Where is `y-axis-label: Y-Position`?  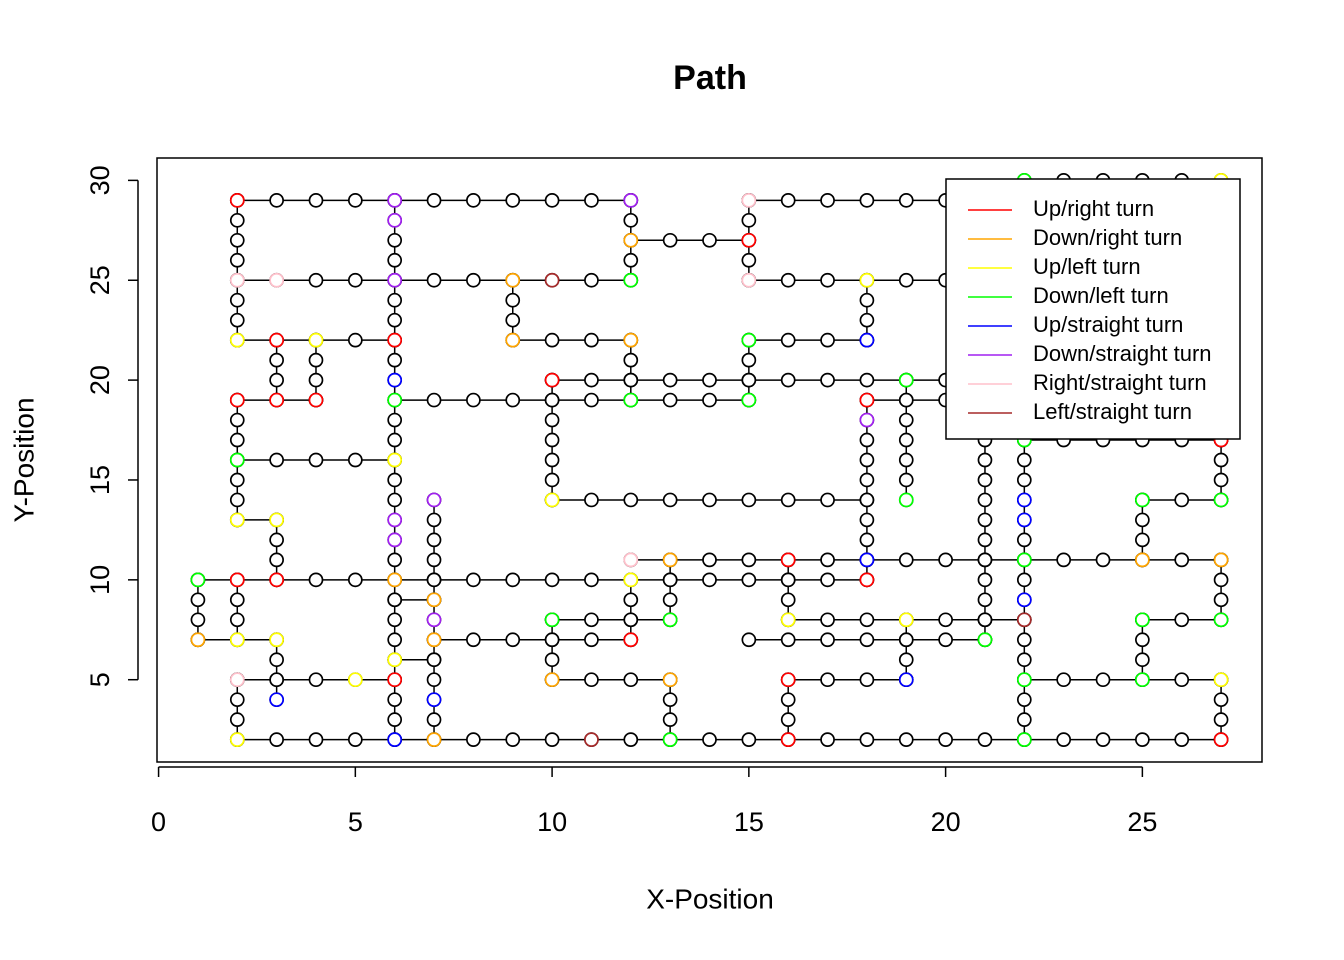
y-axis-label: Y-Position is located at coordinates (23, 459).